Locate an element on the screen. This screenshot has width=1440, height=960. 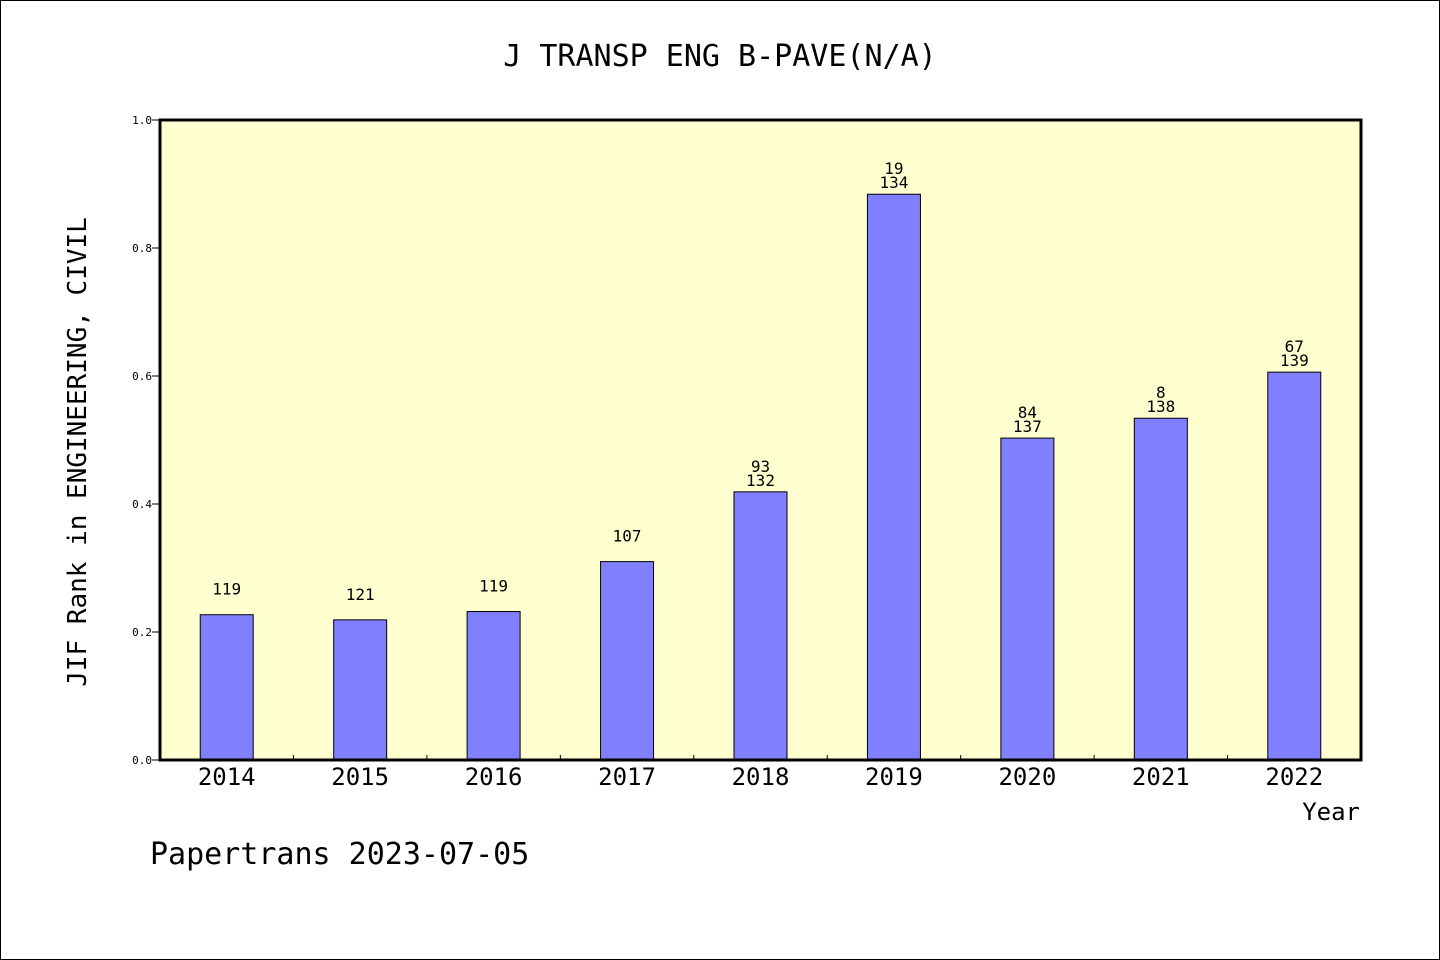
x-tick-label: 2020 is located at coordinates (1027, 777).